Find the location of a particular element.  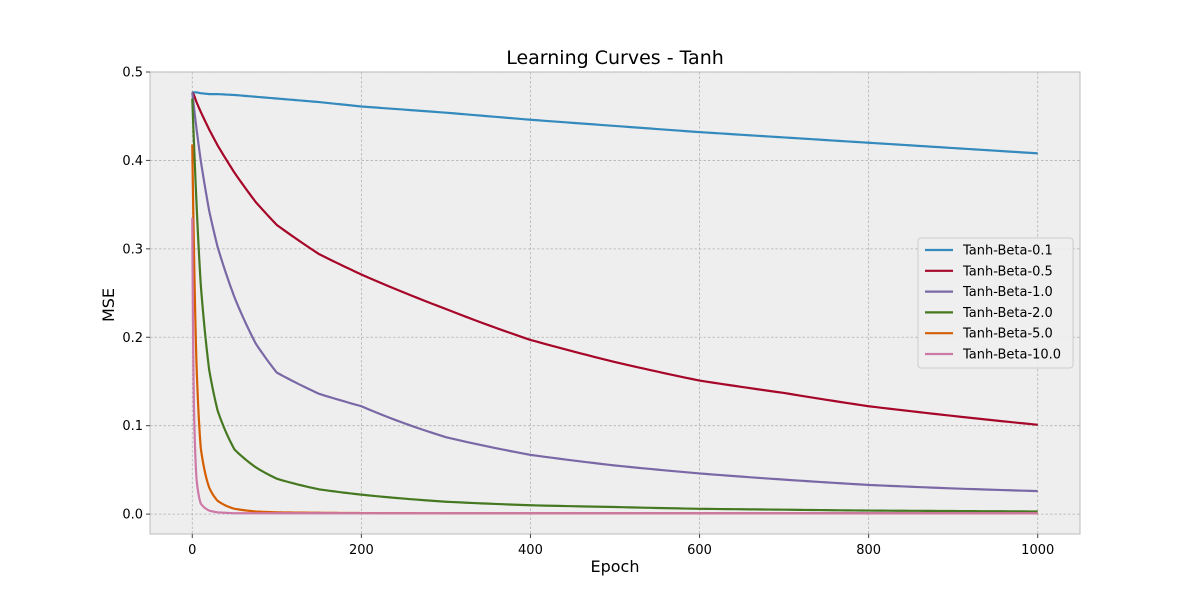

legend-label-1: Tanh-Beta-0.5 is located at coordinates (1007, 271).